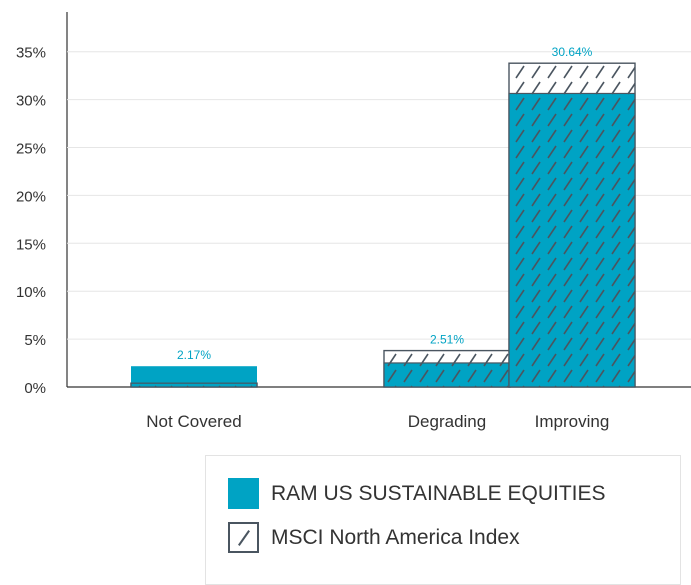  I want to click on bar-fund, so click(194, 376).